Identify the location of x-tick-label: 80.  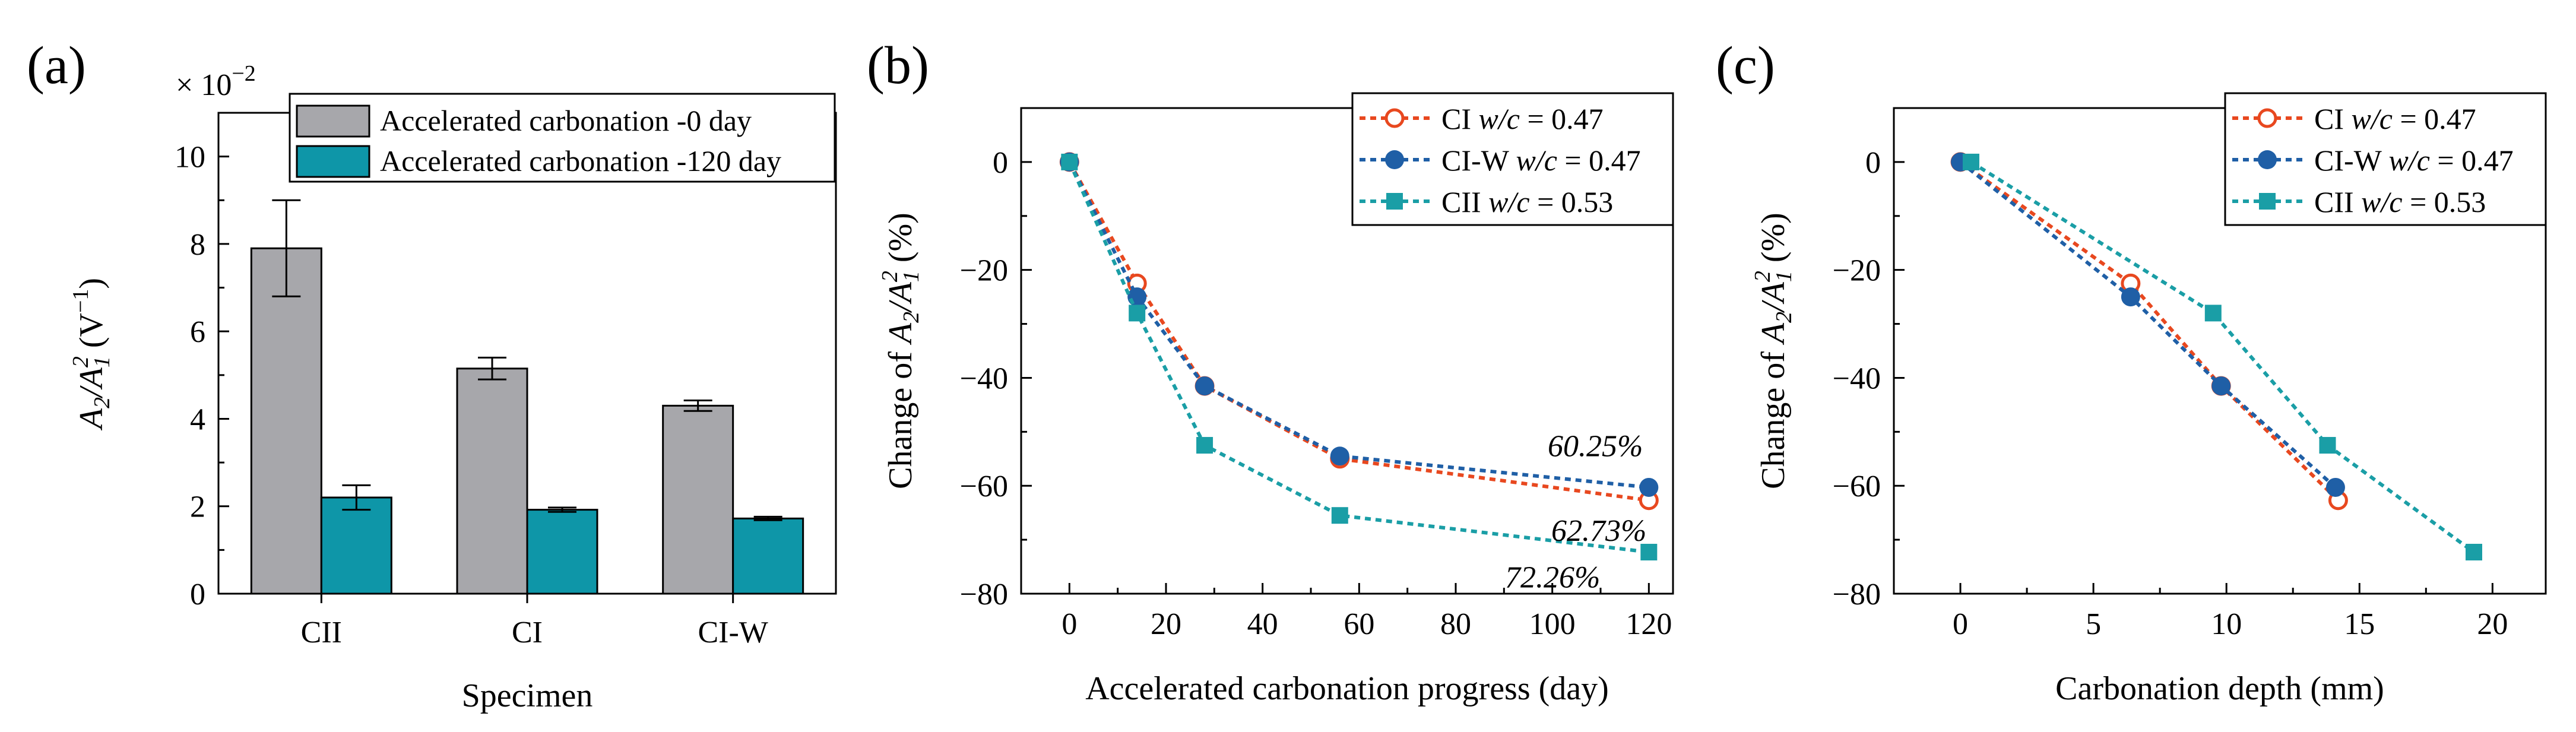
(1456, 624).